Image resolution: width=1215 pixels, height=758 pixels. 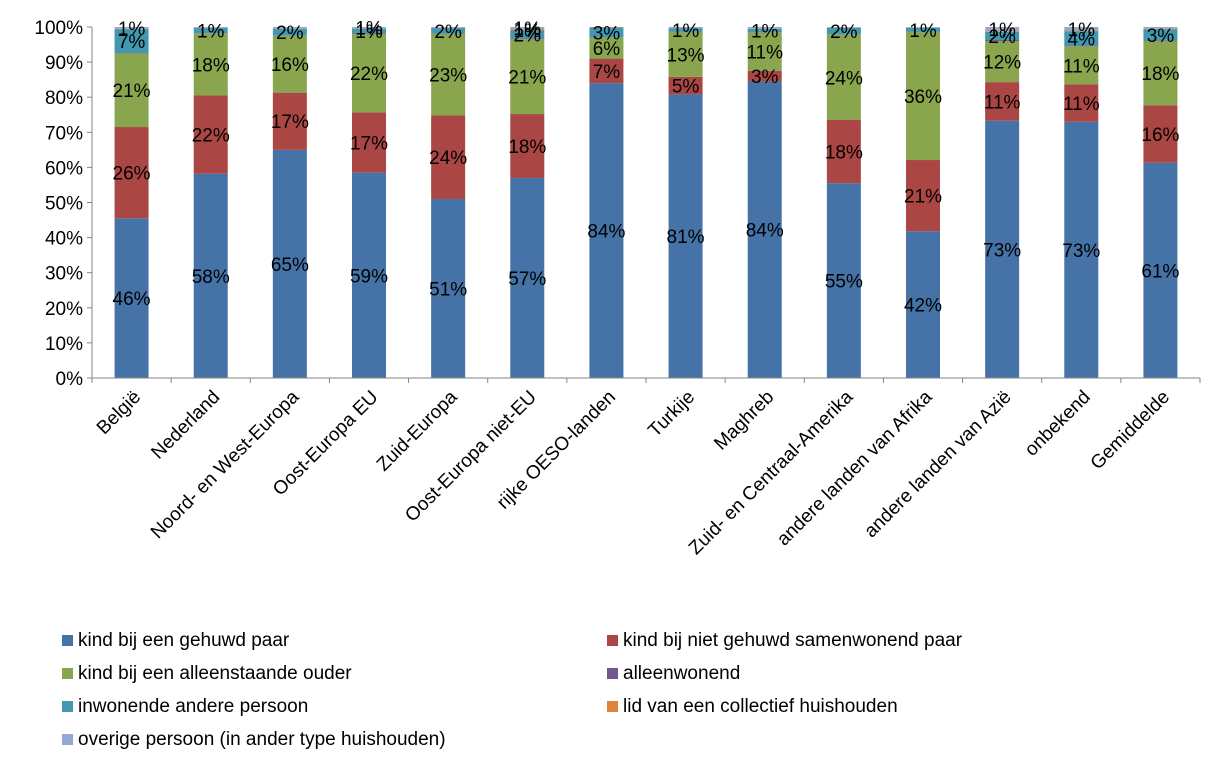 What do you see at coordinates (448, 158) in the screenshot?
I see `data-label: 24%` at bounding box center [448, 158].